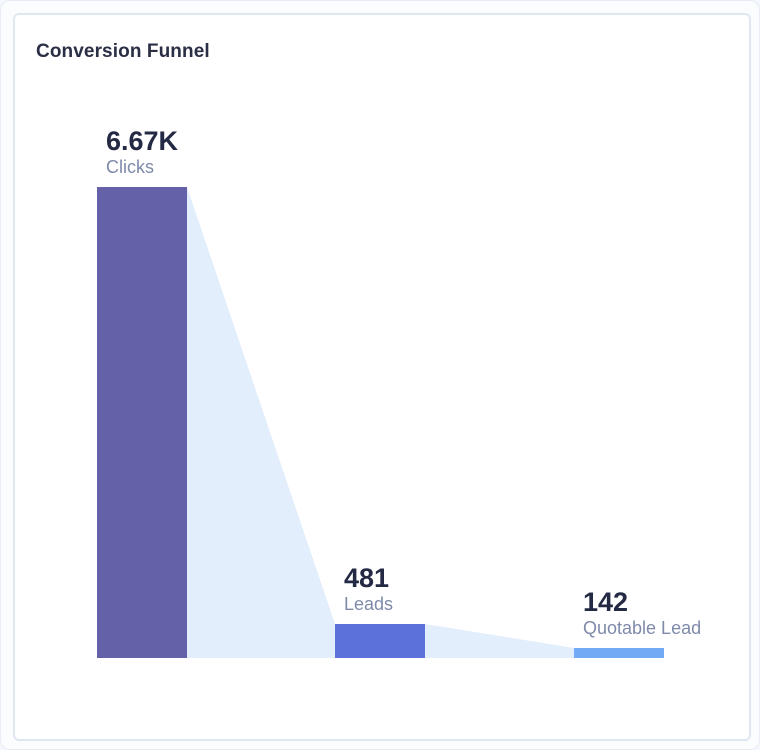  Describe the element at coordinates (606, 602) in the screenshot. I see `stage-value-quotable-lead: 142` at that location.